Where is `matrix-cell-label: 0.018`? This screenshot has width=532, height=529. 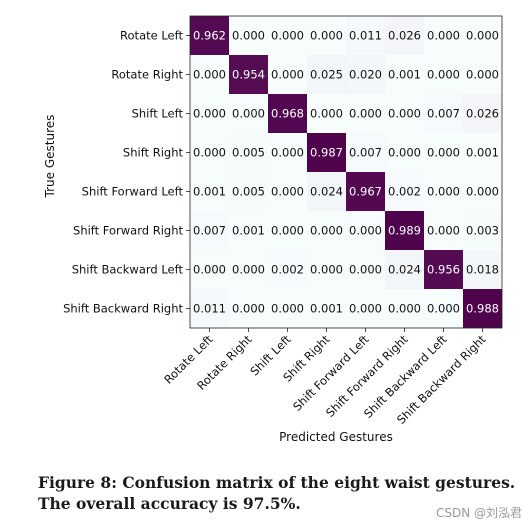
matrix-cell-label: 0.018 is located at coordinates (482, 270).